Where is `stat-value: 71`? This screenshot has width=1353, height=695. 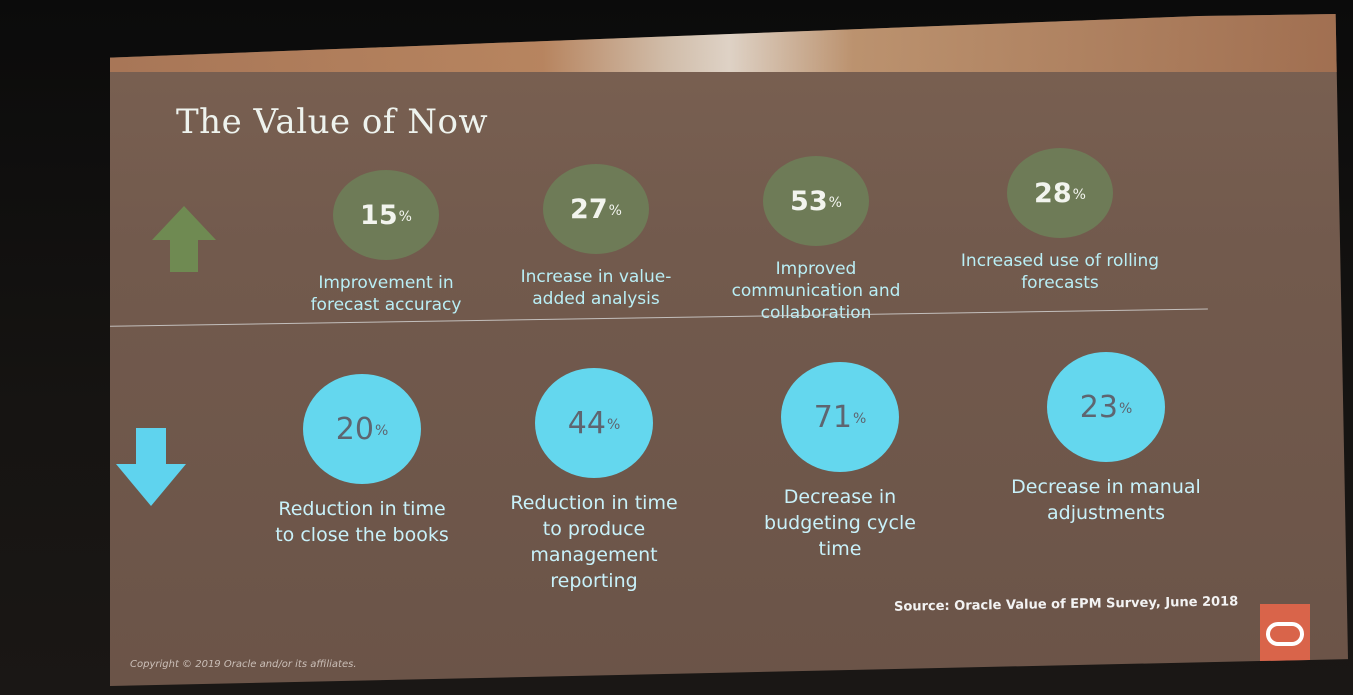 stat-value: 71 is located at coordinates (832, 417).